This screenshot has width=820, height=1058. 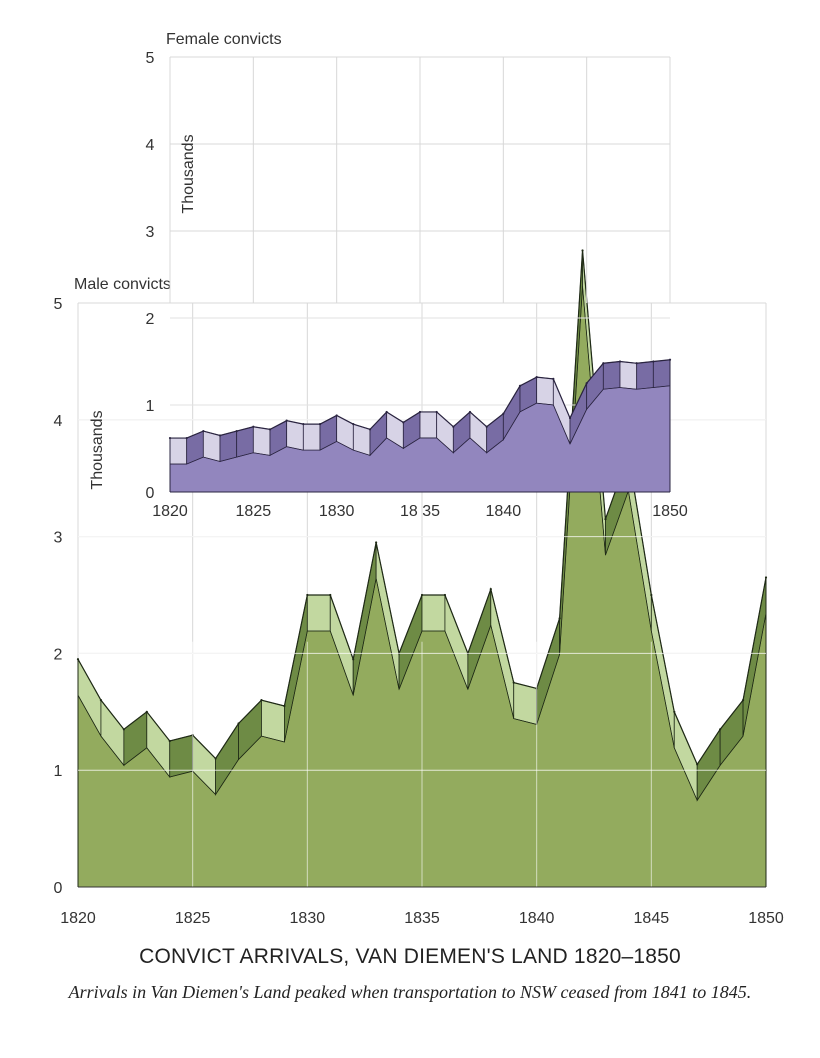 I want to click on female-y-tick-label: 4, so click(x=150, y=145).